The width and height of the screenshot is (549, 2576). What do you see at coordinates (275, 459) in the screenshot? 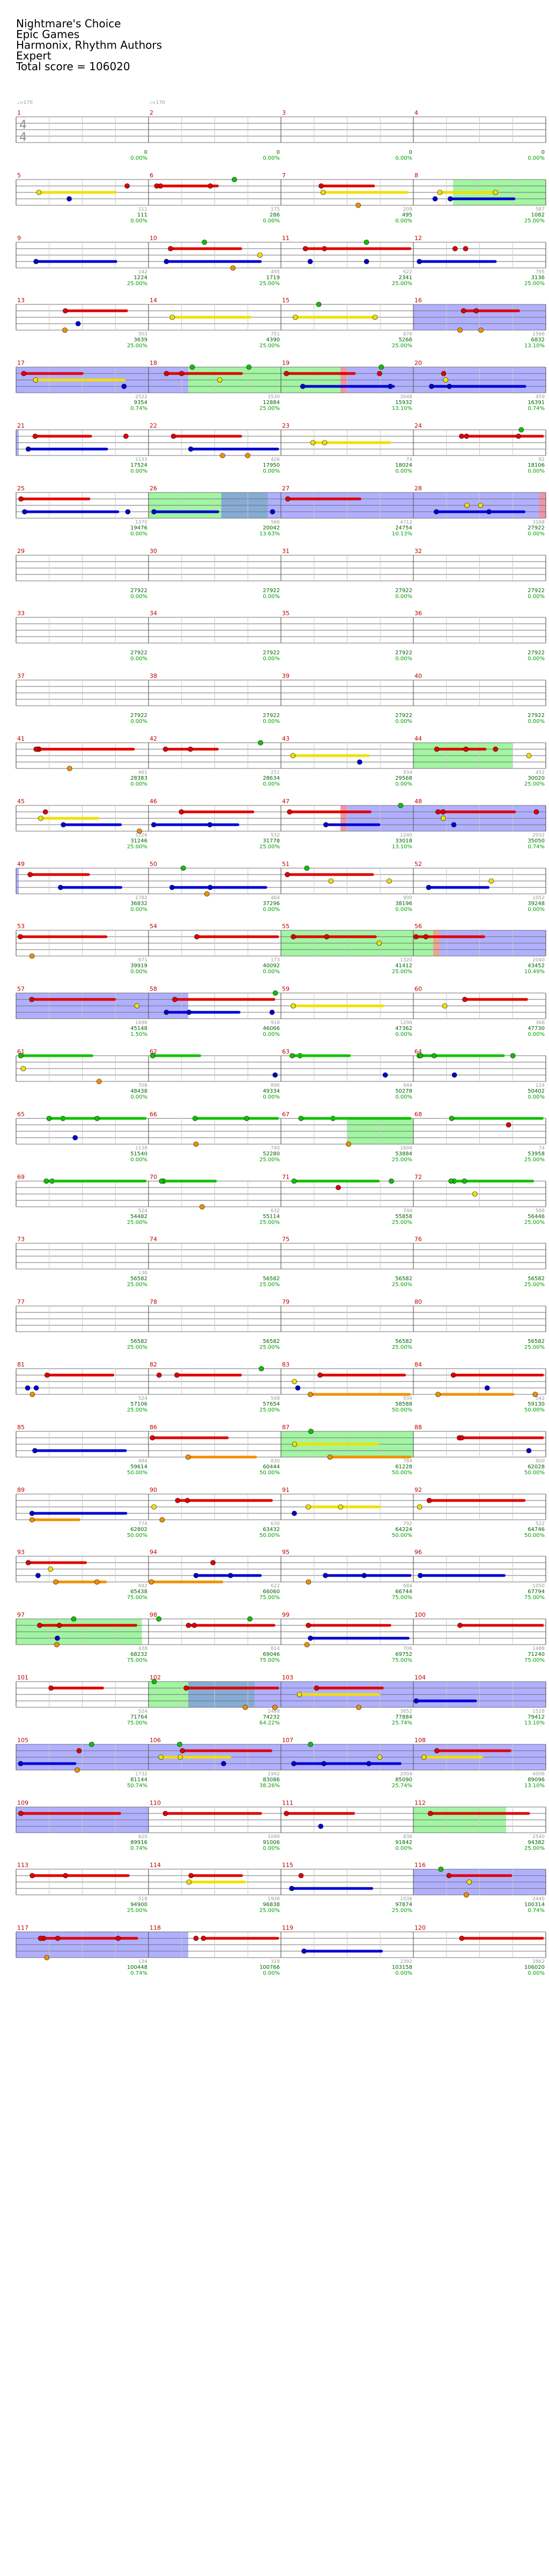
I see `measure-score: 426` at bounding box center [275, 459].